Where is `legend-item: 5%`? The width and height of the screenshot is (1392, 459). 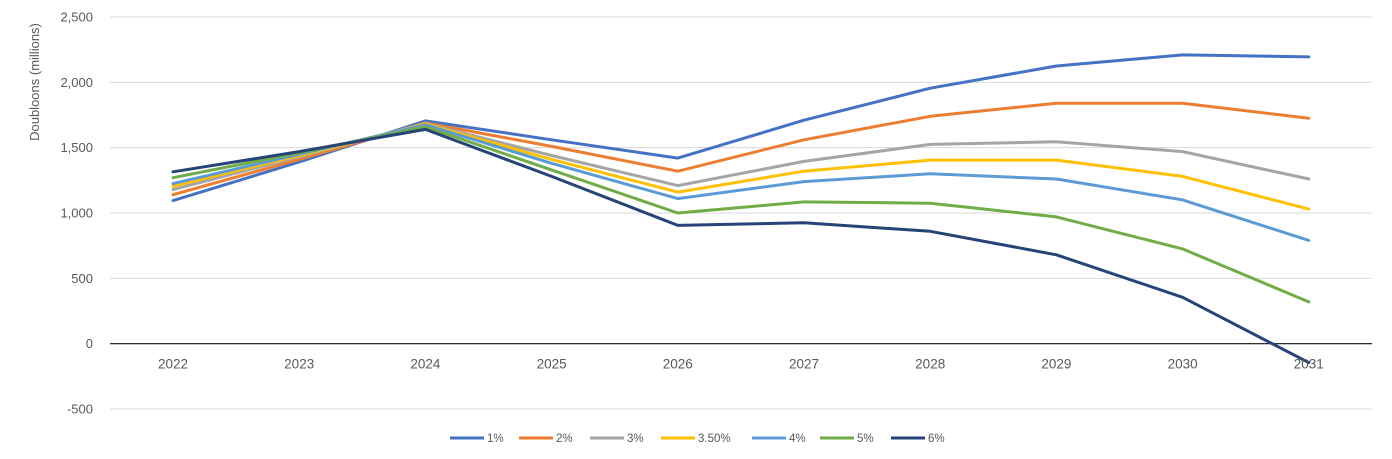 legend-item: 5% is located at coordinates (847, 439).